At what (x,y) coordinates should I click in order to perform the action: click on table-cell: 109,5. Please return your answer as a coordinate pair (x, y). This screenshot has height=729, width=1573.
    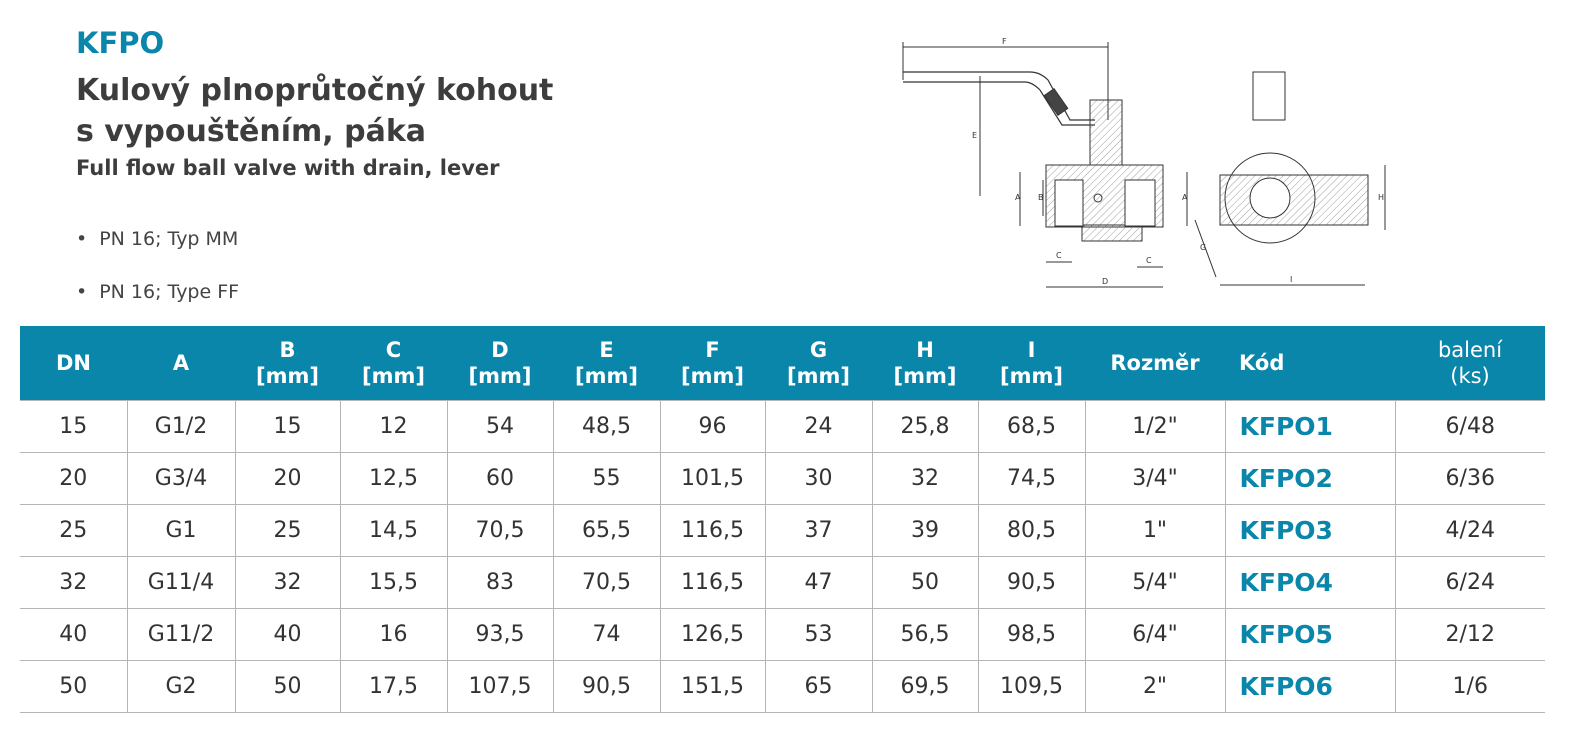
    Looking at the image, I should click on (1031, 686).